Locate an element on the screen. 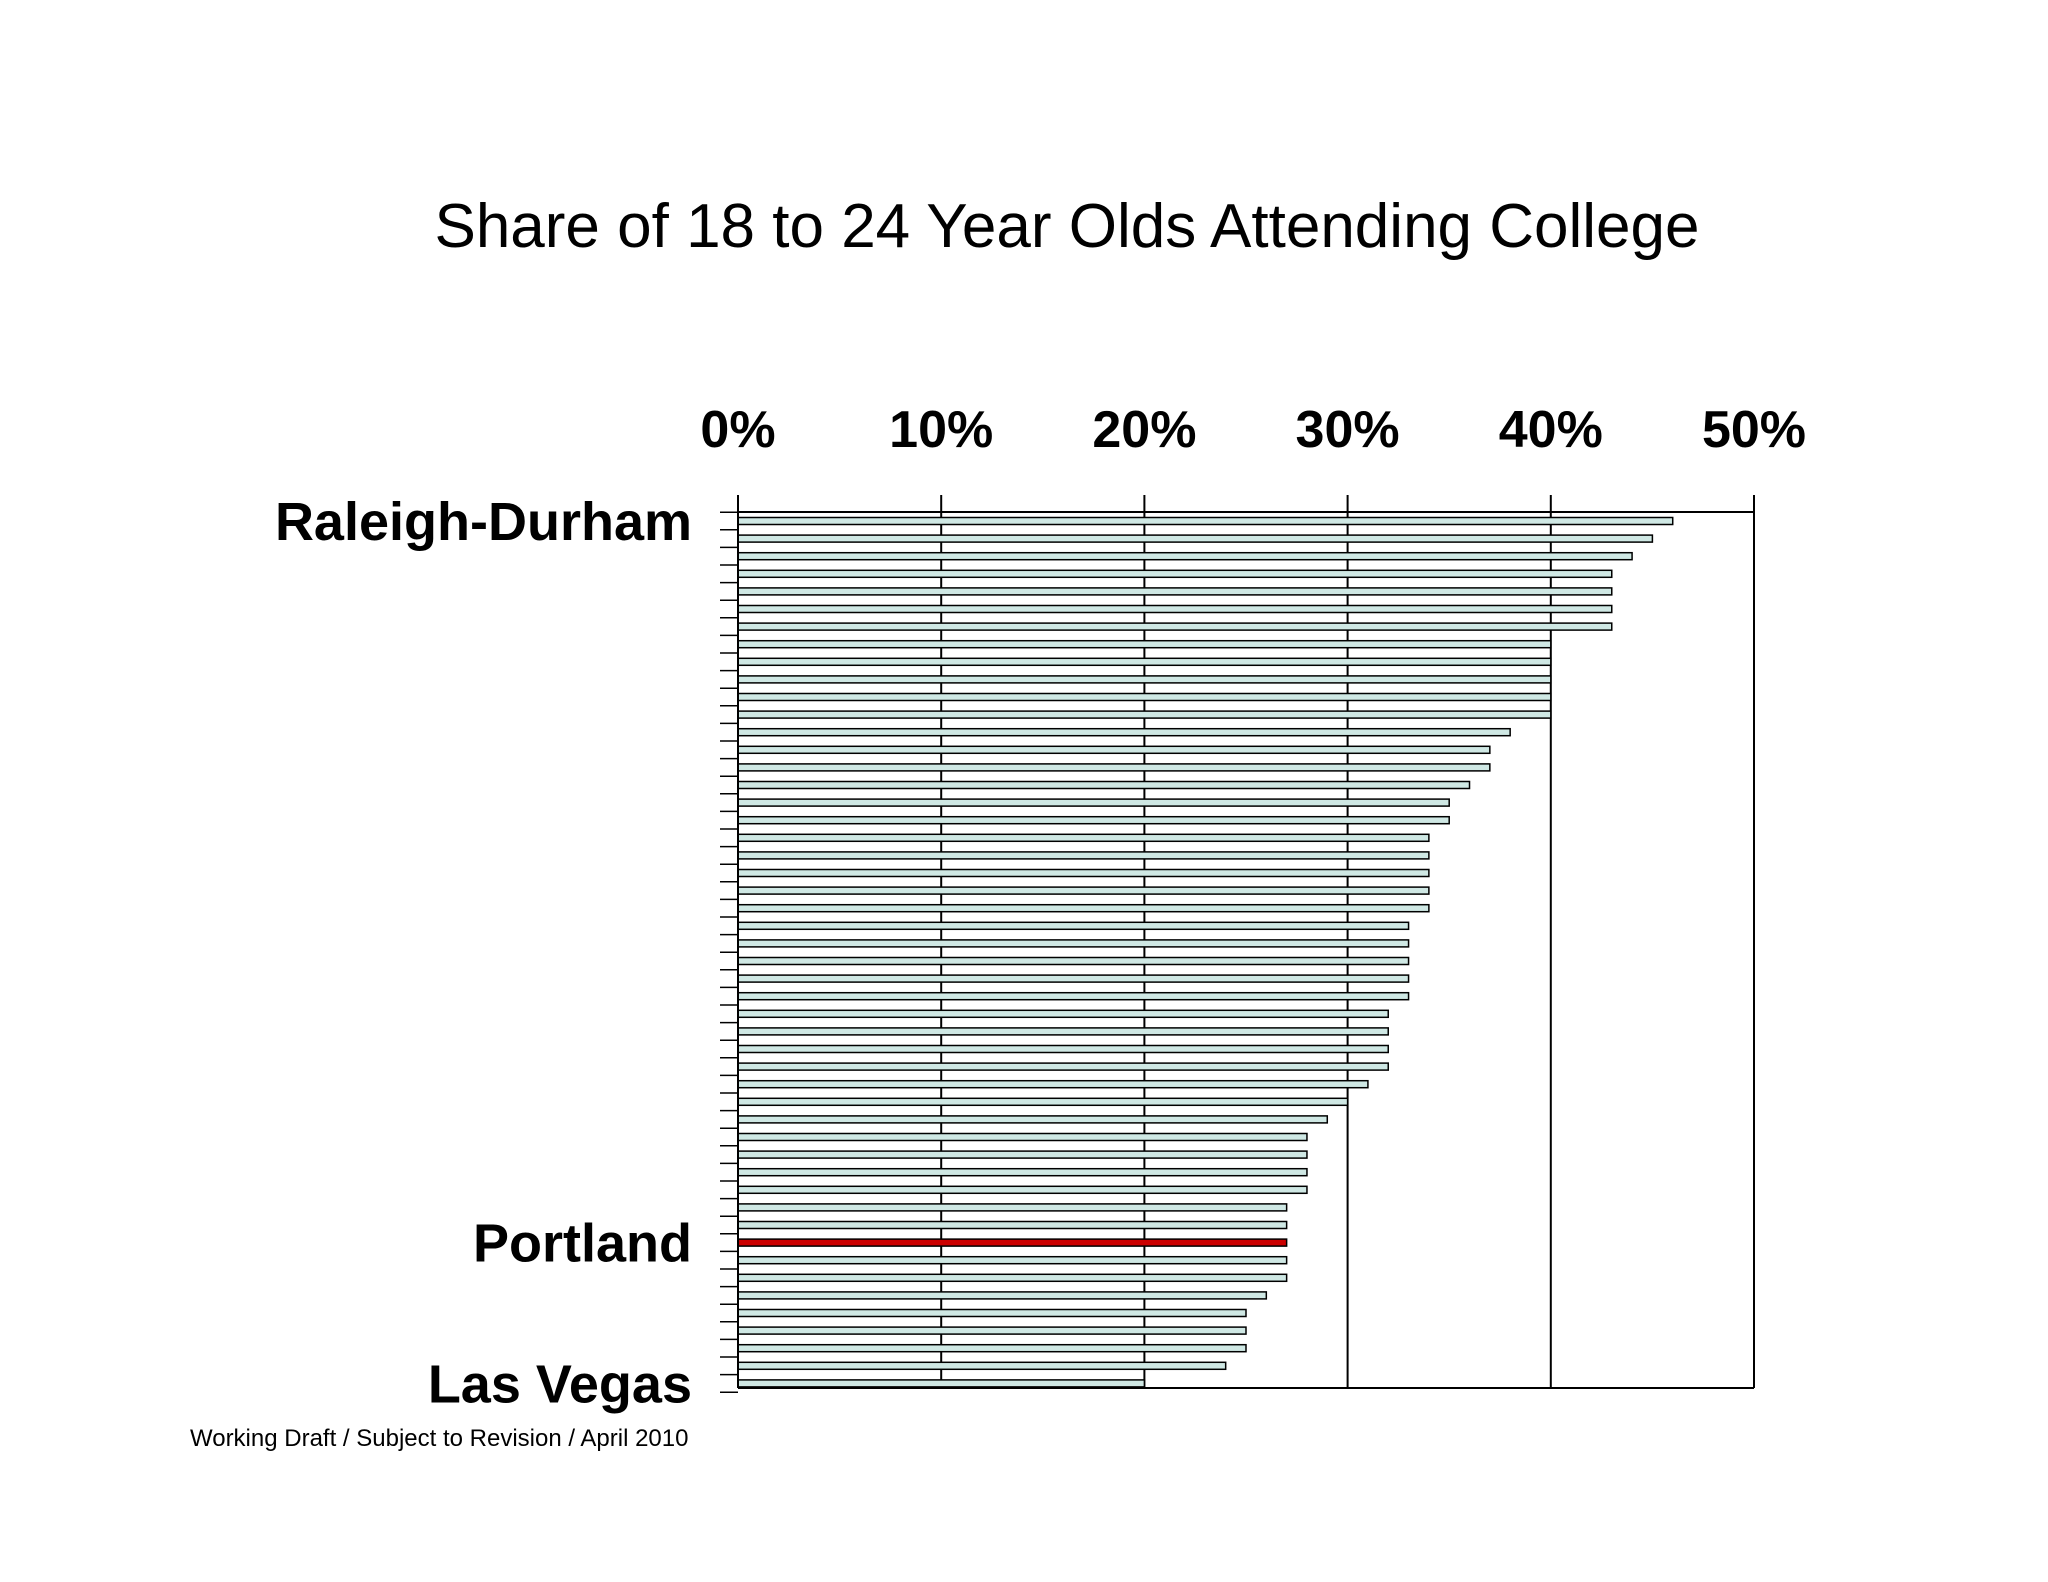  x-tick-labels: 0% 10% 20% 30% 40% 50% is located at coordinates (1253, 430).